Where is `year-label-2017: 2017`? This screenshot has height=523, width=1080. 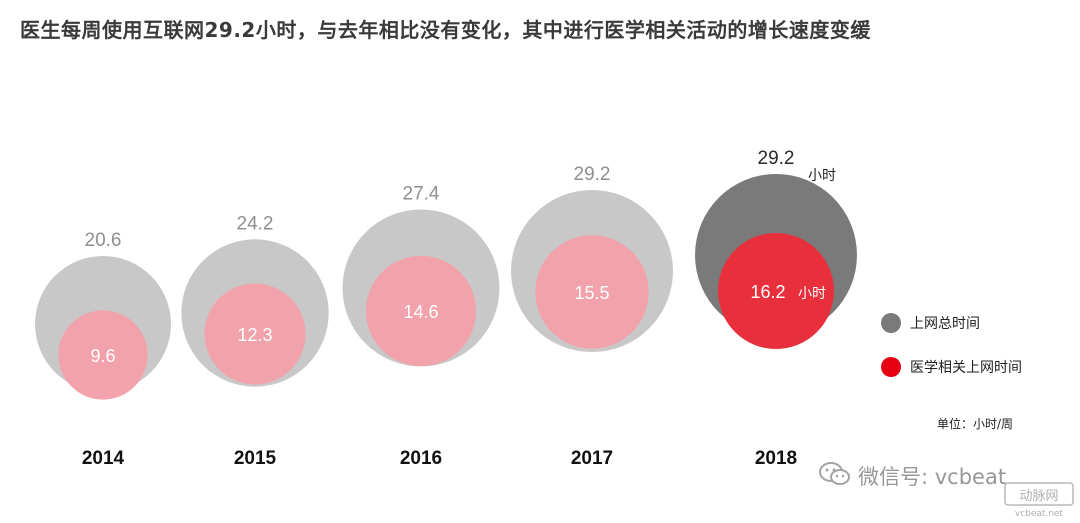
year-label-2017: 2017 is located at coordinates (592, 458).